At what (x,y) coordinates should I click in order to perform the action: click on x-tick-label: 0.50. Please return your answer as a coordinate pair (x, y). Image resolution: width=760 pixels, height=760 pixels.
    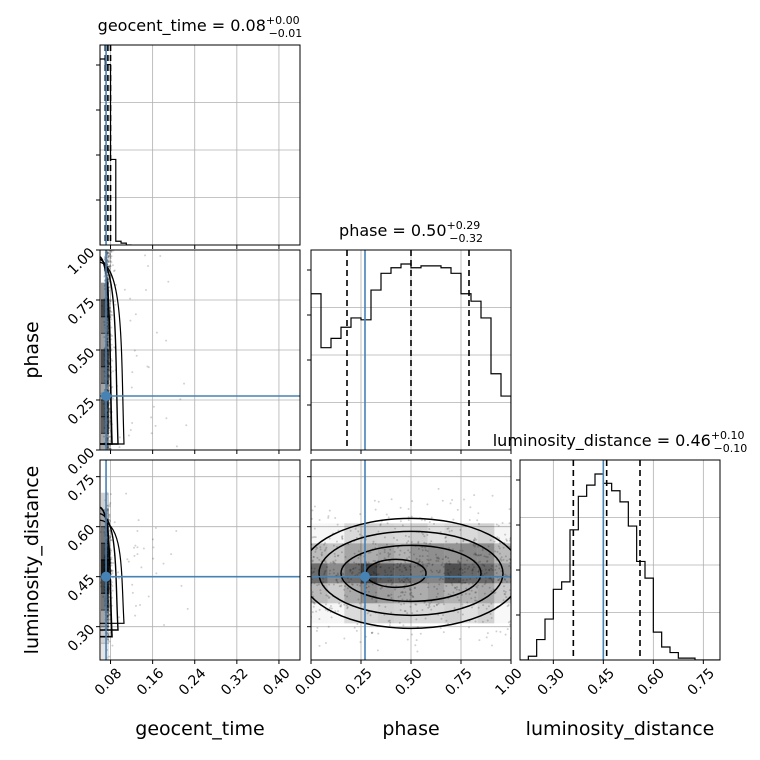
    Looking at the image, I should click on (408, 681).